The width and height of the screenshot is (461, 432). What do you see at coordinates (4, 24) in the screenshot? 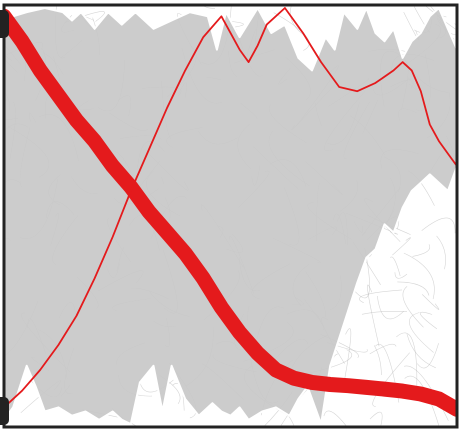
I see `top-tab-marker` at bounding box center [4, 24].